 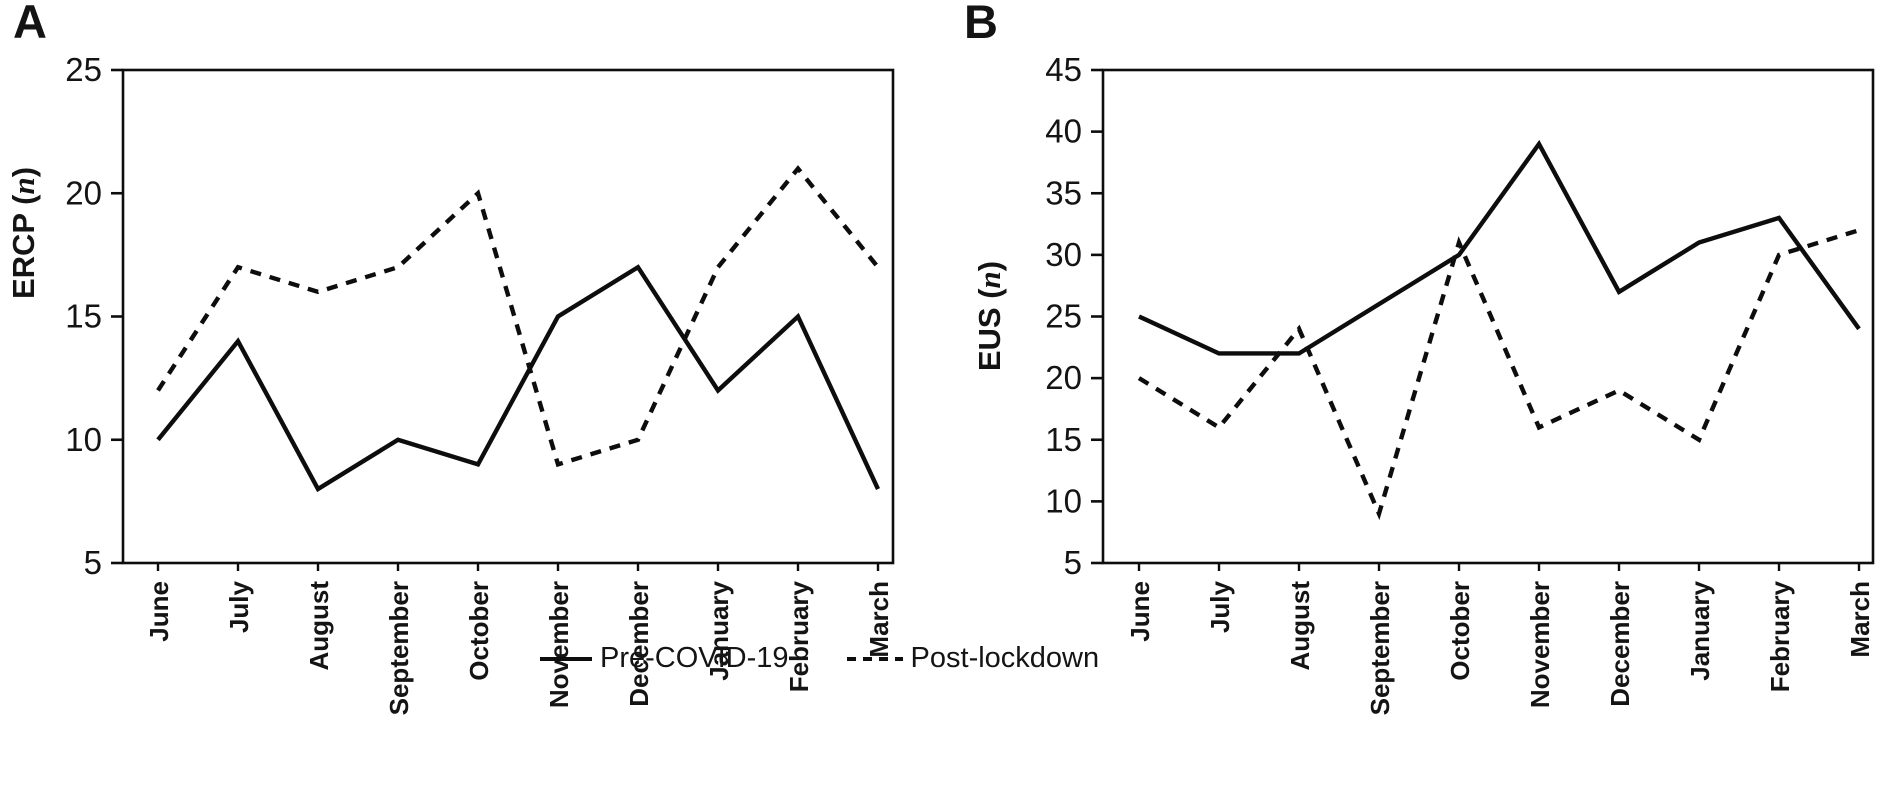 What do you see at coordinates (1063, 254) in the screenshot?
I see `y-tick-label: 30` at bounding box center [1063, 254].